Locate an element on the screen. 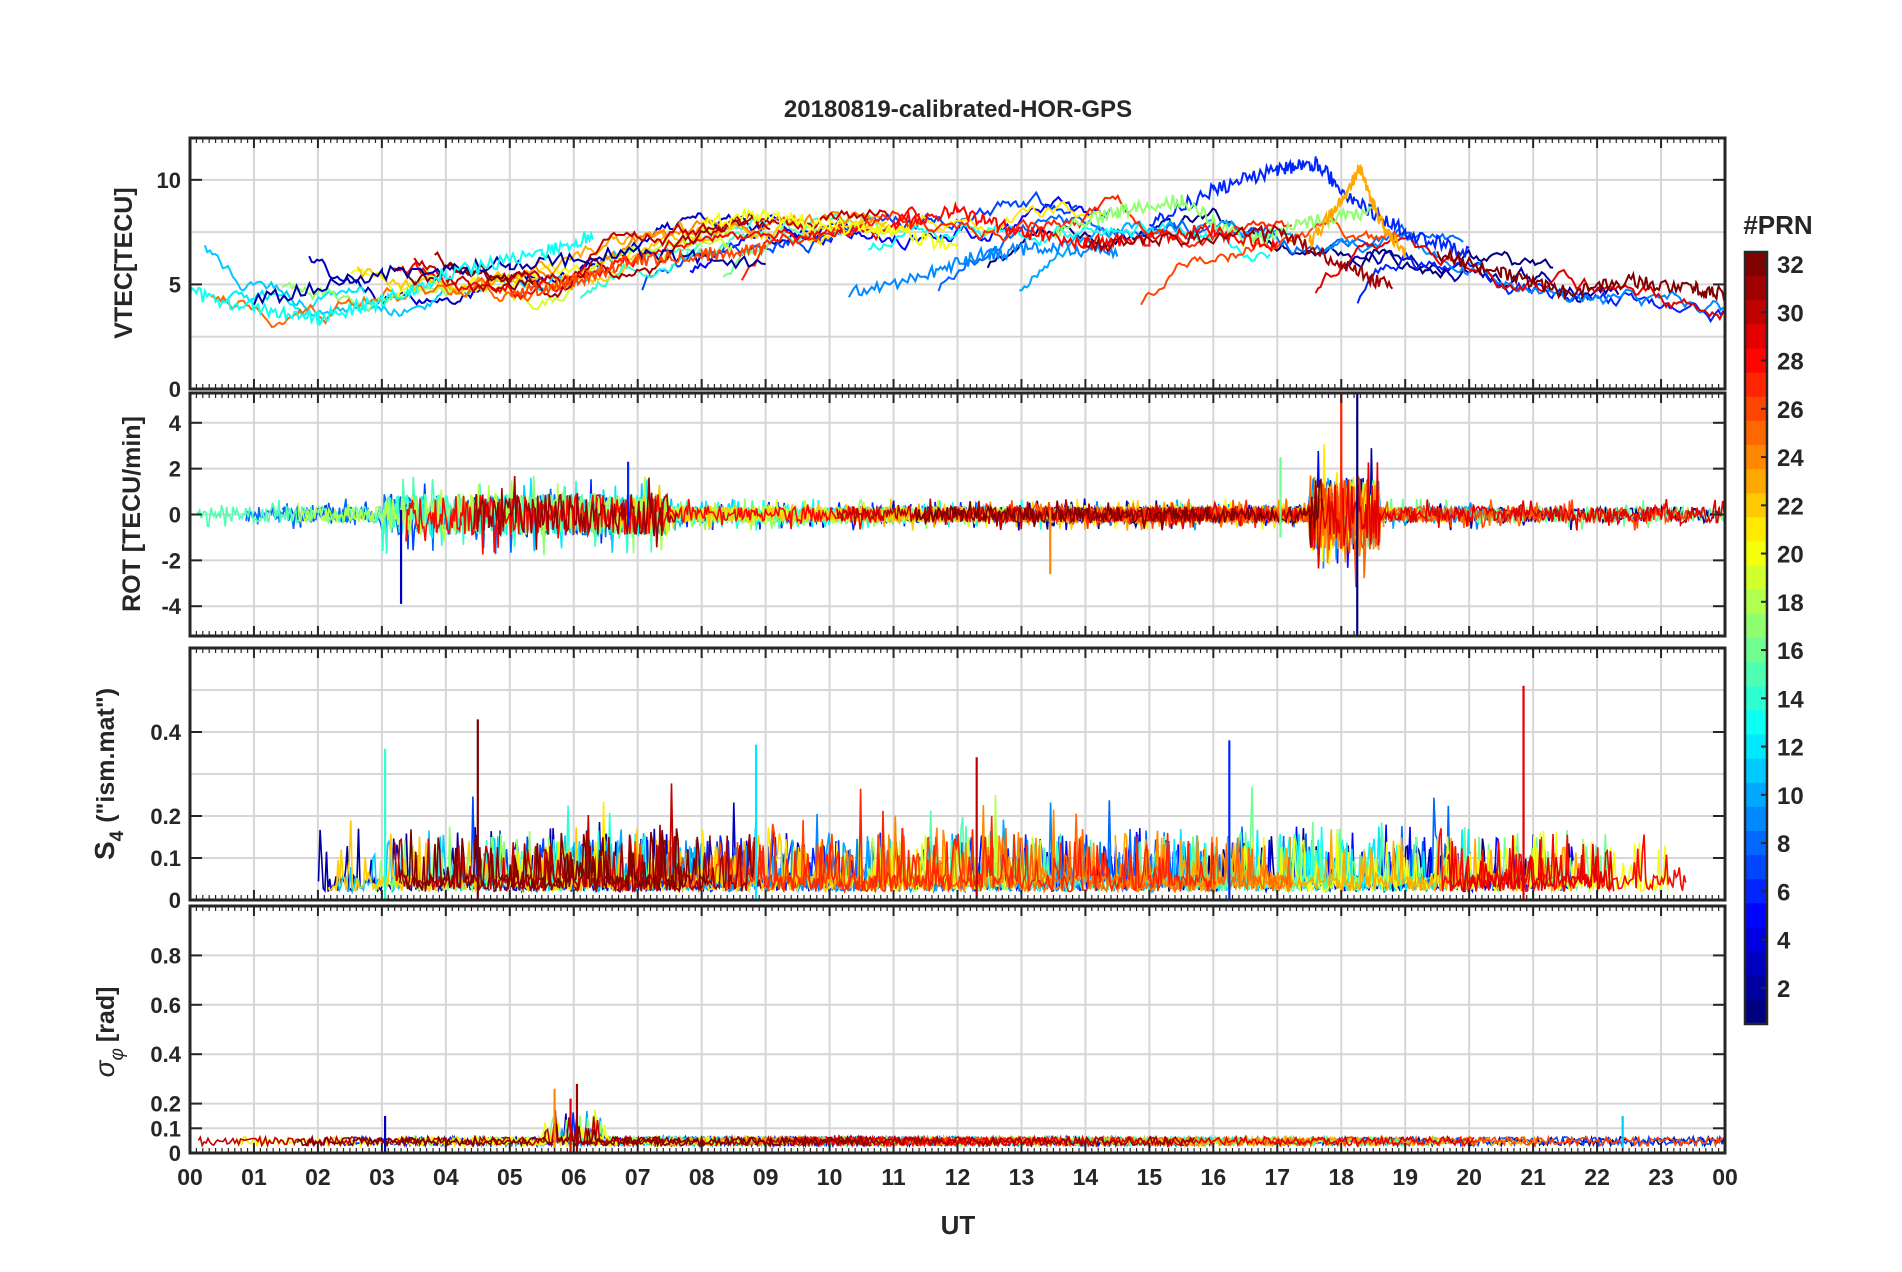 The width and height of the screenshot is (1902, 1272). x-tick-label: 00 is located at coordinates (1725, 1177).